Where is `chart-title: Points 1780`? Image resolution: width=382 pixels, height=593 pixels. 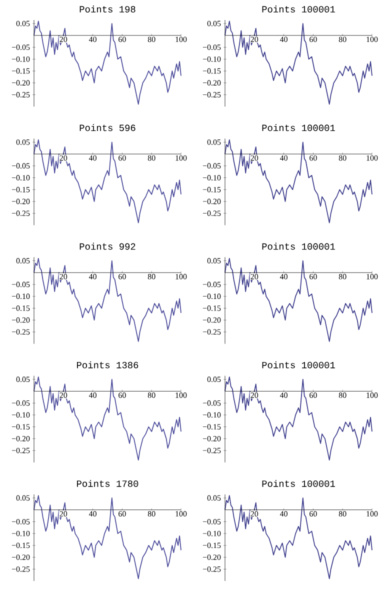
chart-title: Points 1780 is located at coordinates (107, 483).